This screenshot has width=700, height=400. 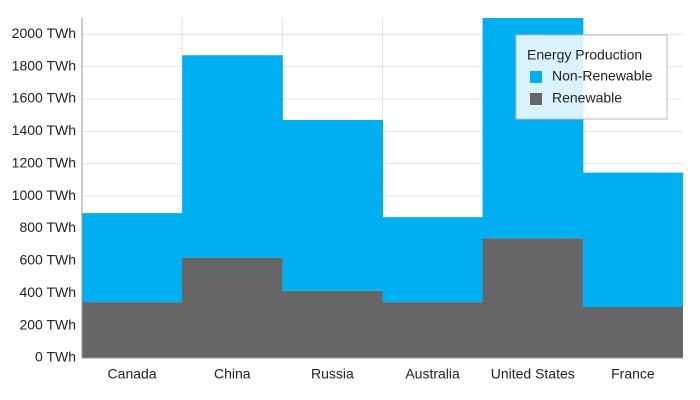 What do you see at coordinates (47, 227) in the screenshot?
I see `y-tick-label: 800 TWh` at bounding box center [47, 227].